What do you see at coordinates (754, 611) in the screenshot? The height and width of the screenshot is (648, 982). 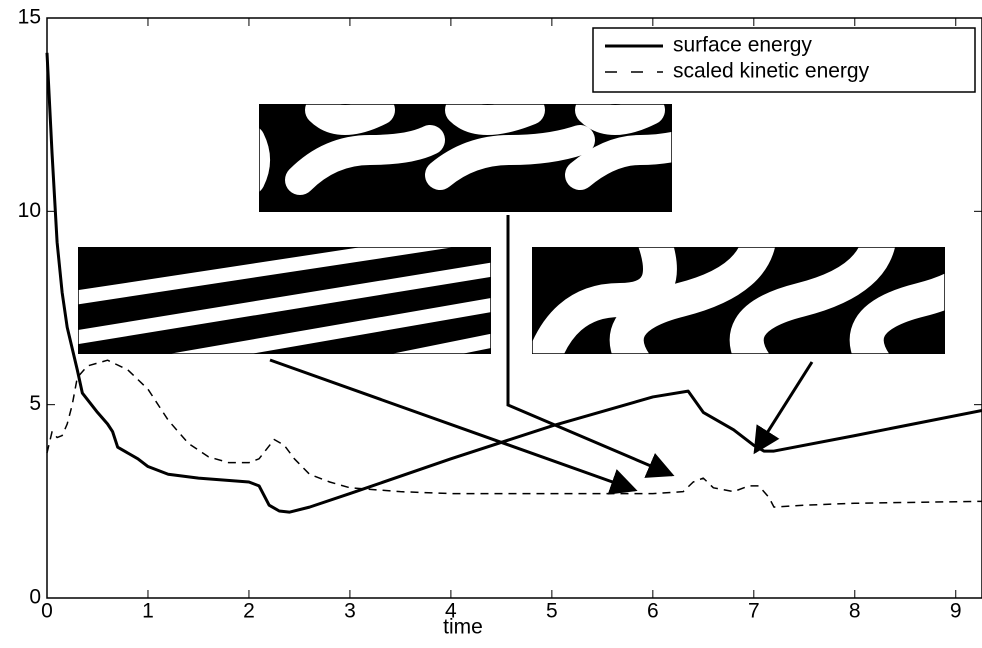 I see `x-tick-label: 7` at bounding box center [754, 611].